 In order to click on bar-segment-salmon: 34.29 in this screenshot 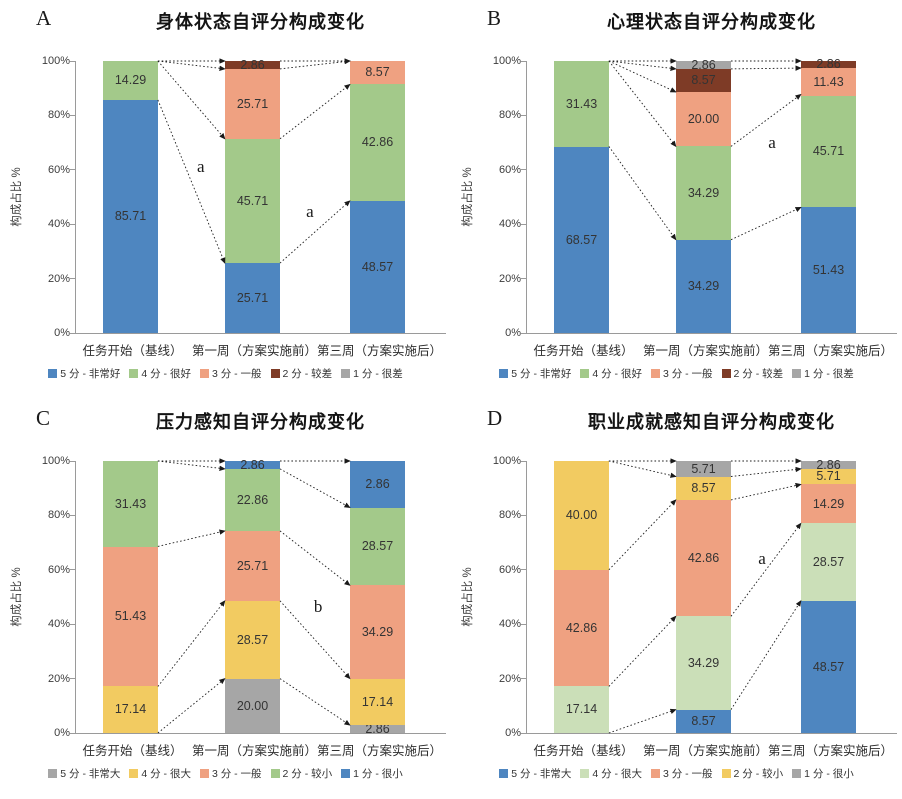, I will do `click(377, 632)`.